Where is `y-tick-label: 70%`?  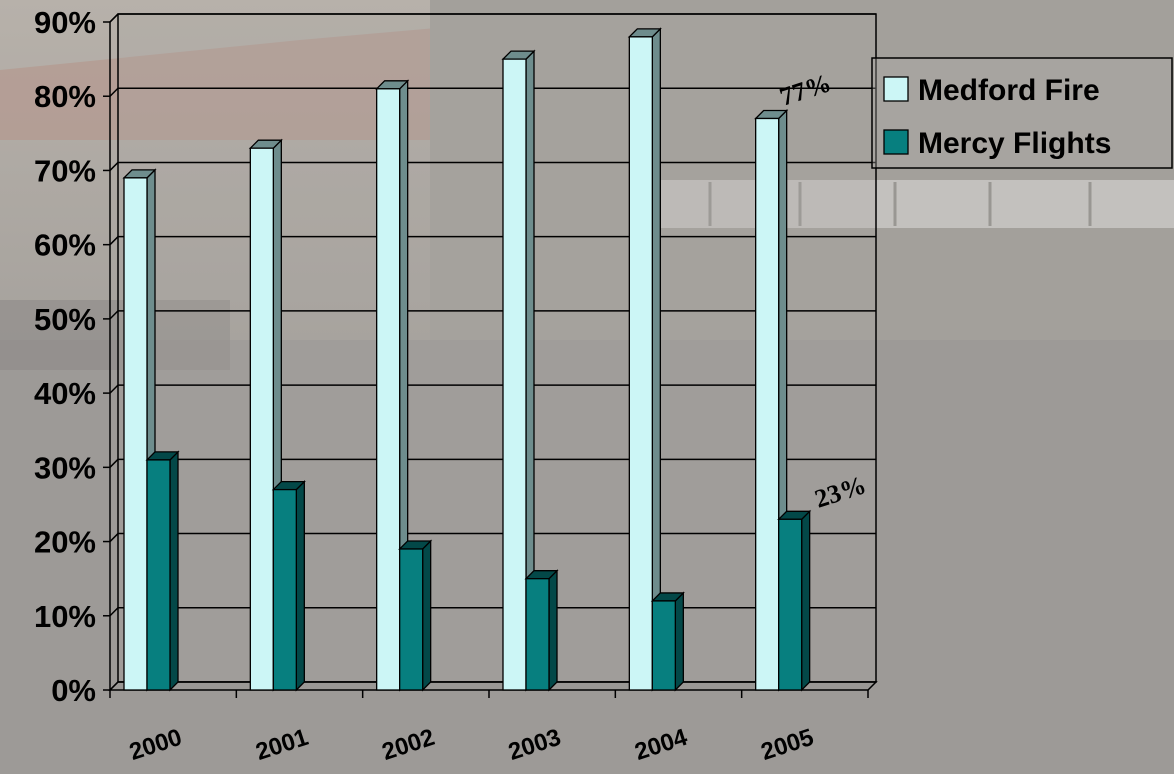 y-tick-label: 70% is located at coordinates (65, 170).